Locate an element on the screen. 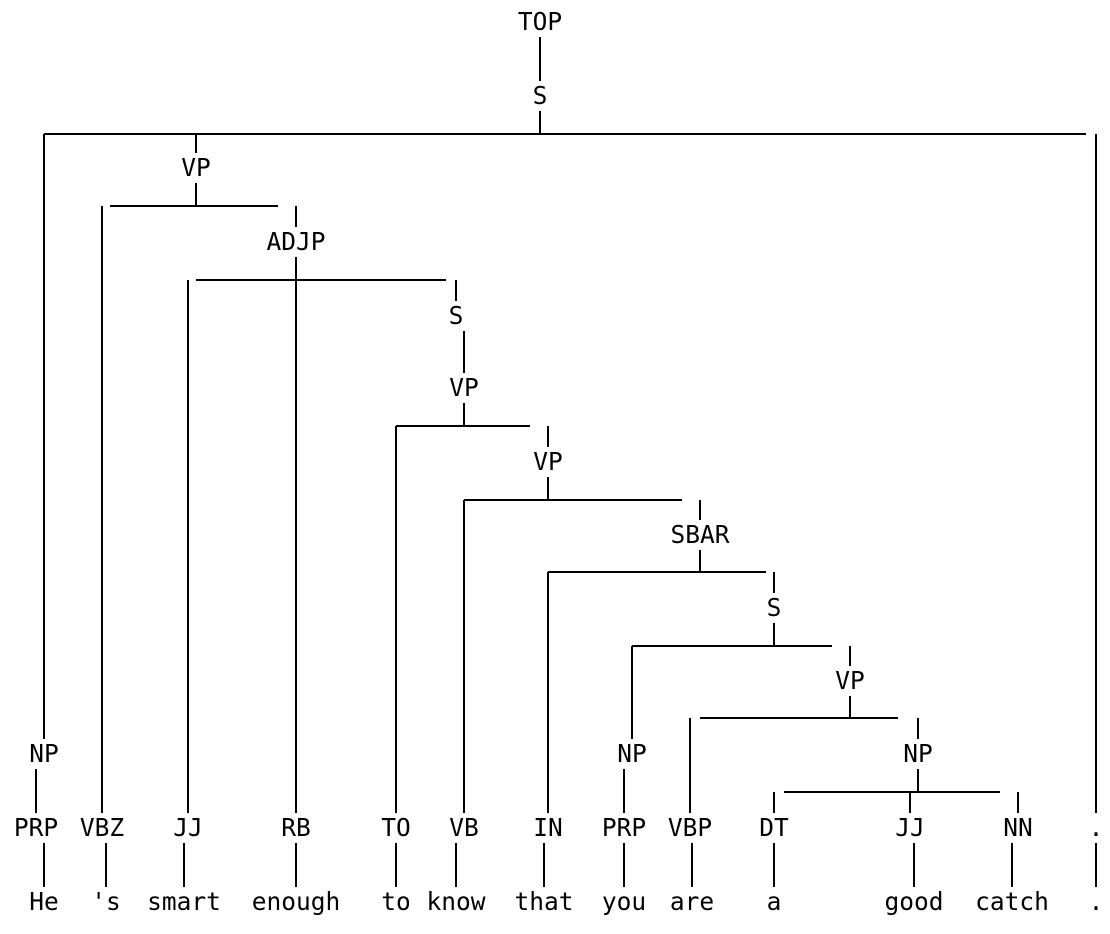 Image resolution: width=1110 pixels, height=934 pixels. pos-tag-rb: RB is located at coordinates (296, 827).